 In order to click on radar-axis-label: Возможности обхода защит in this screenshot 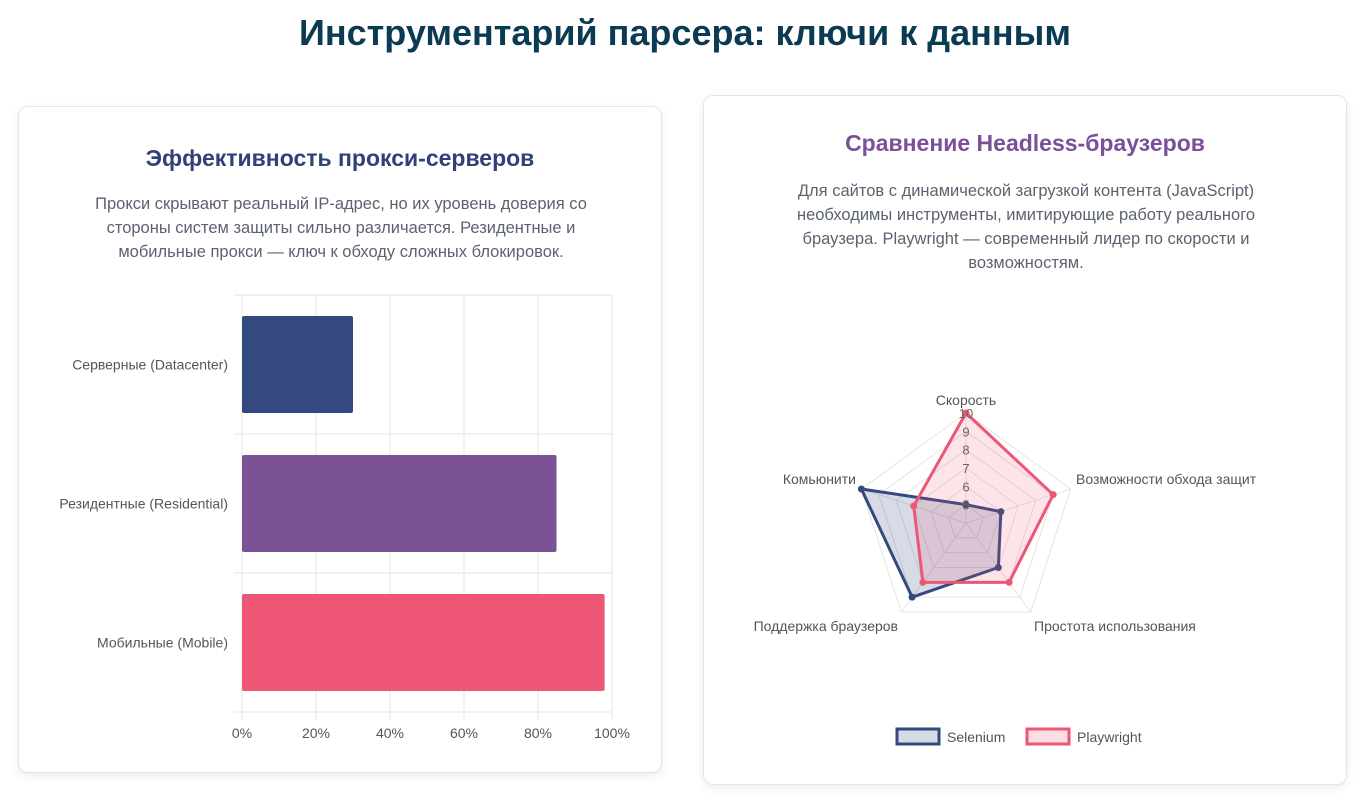, I will do `click(1166, 479)`.